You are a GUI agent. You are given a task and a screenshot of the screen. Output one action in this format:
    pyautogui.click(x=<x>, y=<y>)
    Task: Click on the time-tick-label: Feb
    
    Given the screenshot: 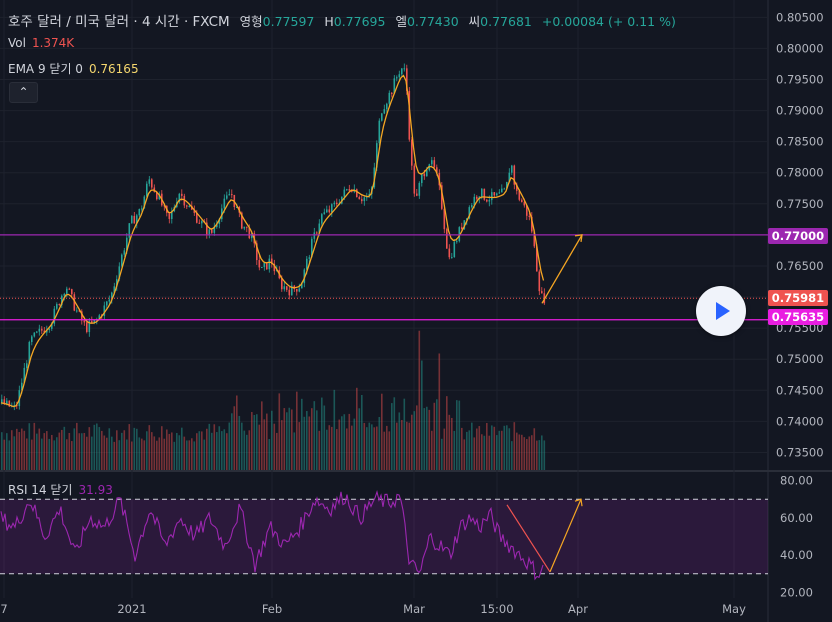 What is the action you would take?
    pyautogui.click(x=272, y=609)
    